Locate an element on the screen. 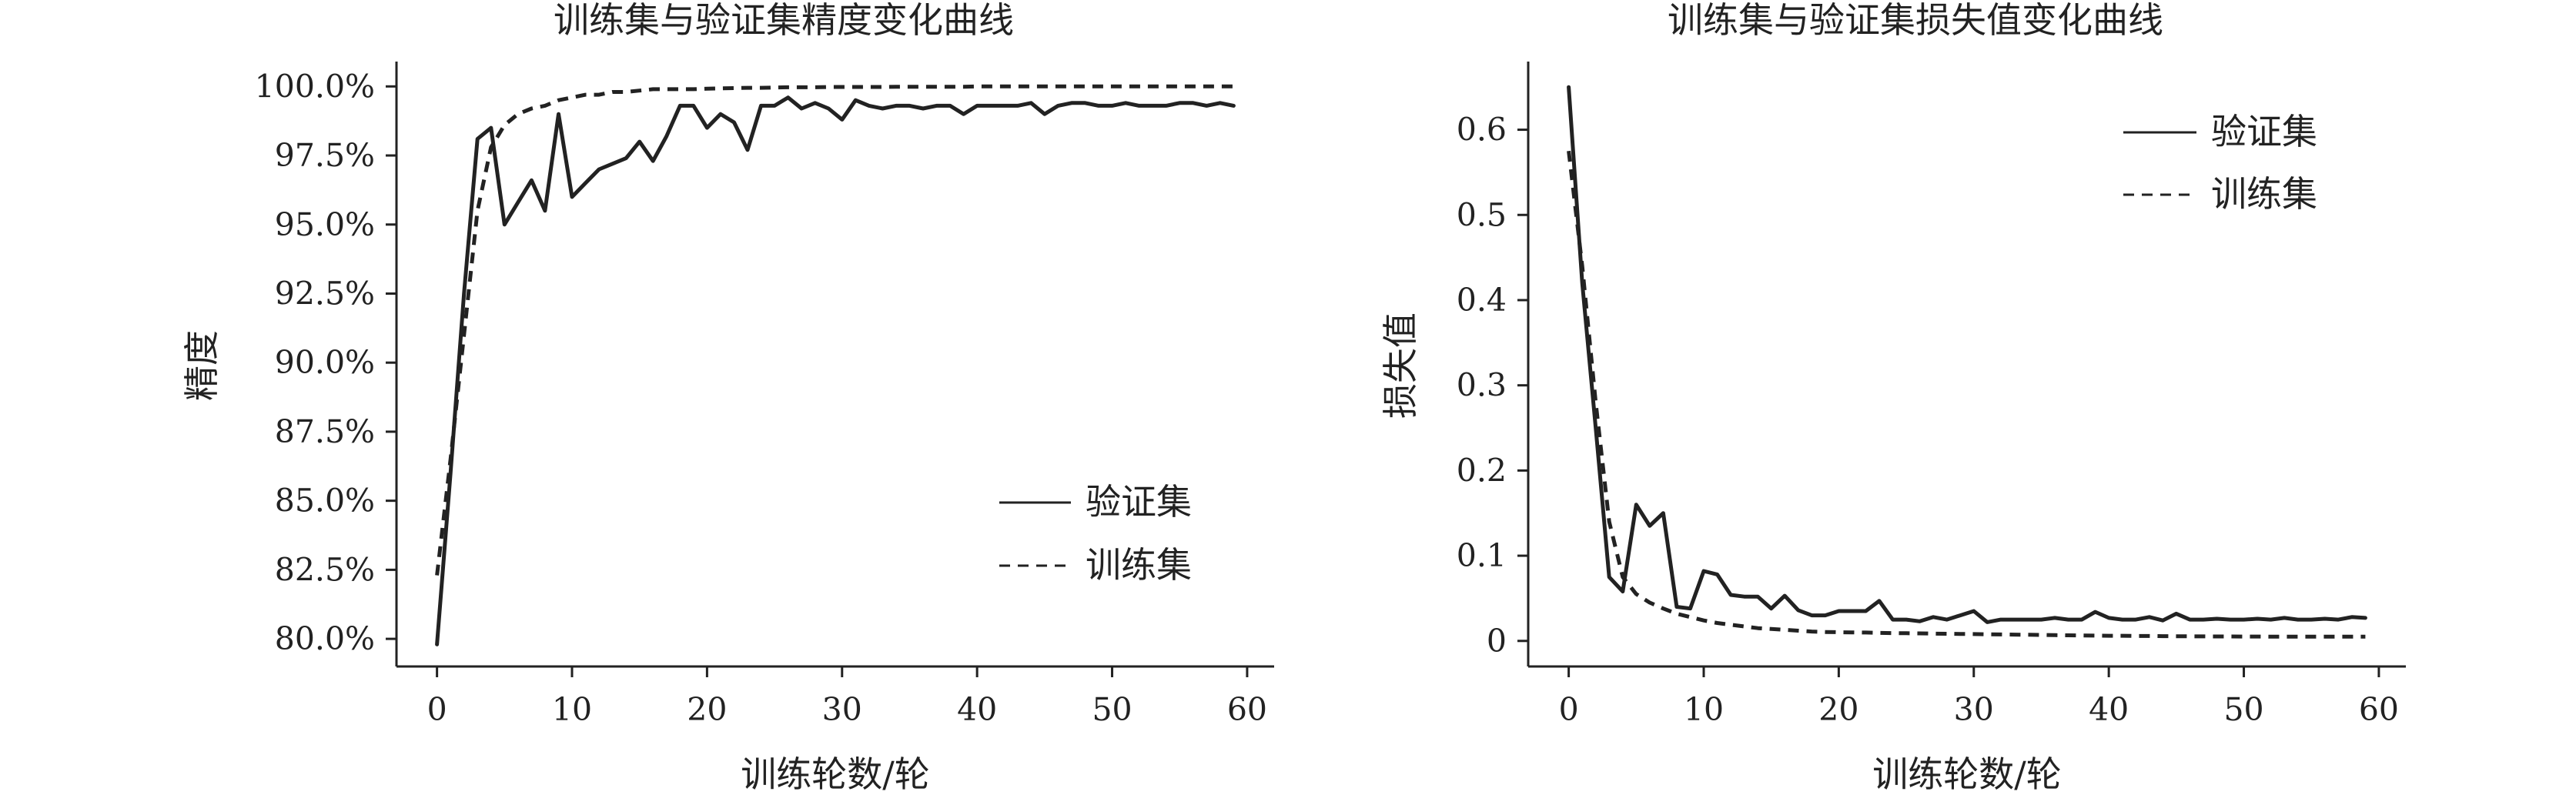  loss-x-tick-label: 30 is located at coordinates (1974, 709).